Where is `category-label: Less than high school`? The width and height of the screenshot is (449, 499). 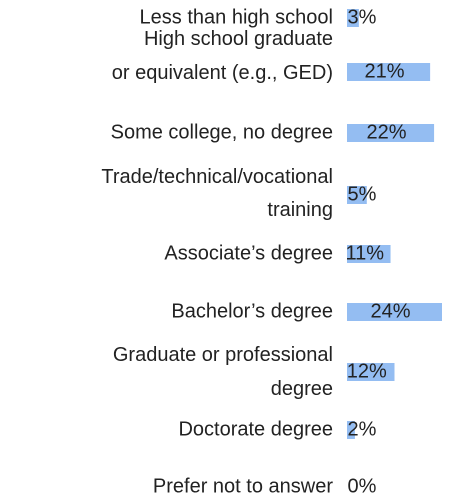 category-label: Less than high school is located at coordinates (236, 17).